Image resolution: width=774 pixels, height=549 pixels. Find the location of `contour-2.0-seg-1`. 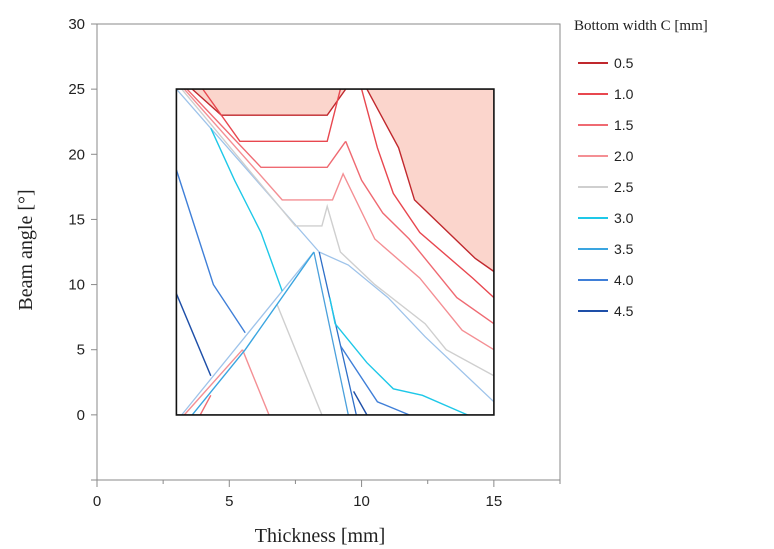

contour-2.0-seg-1 is located at coordinates (255, 382).